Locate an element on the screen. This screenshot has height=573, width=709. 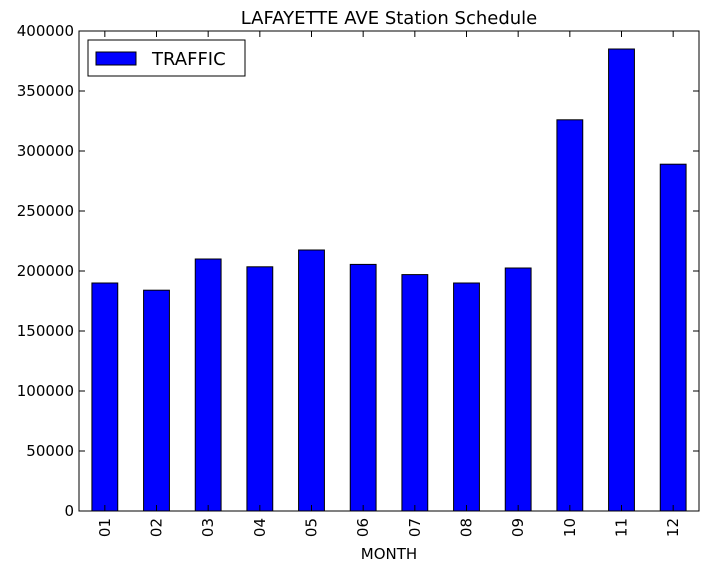
x-tick-label: 05 is located at coordinates (312, 527).